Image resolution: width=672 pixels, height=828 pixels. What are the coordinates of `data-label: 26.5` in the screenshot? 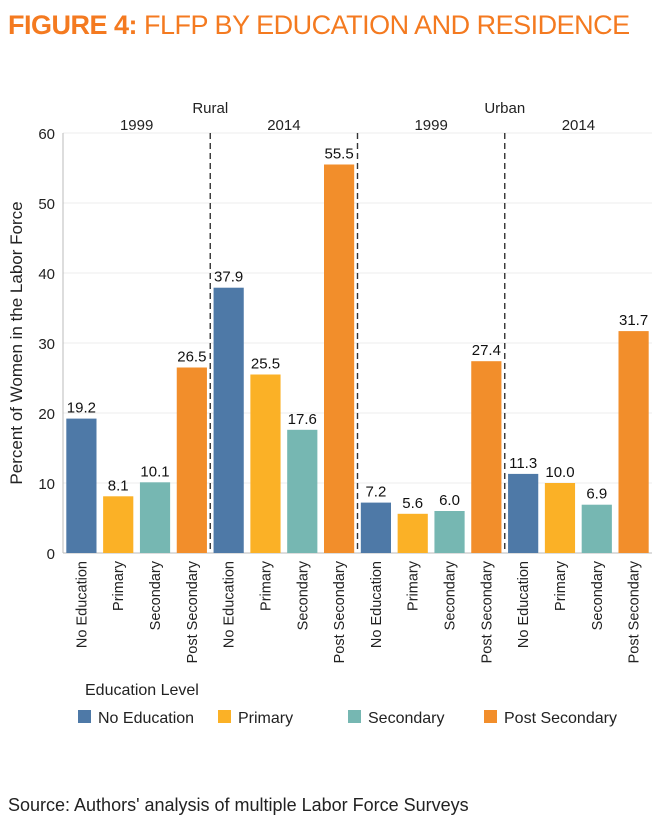 It's located at (191, 357).